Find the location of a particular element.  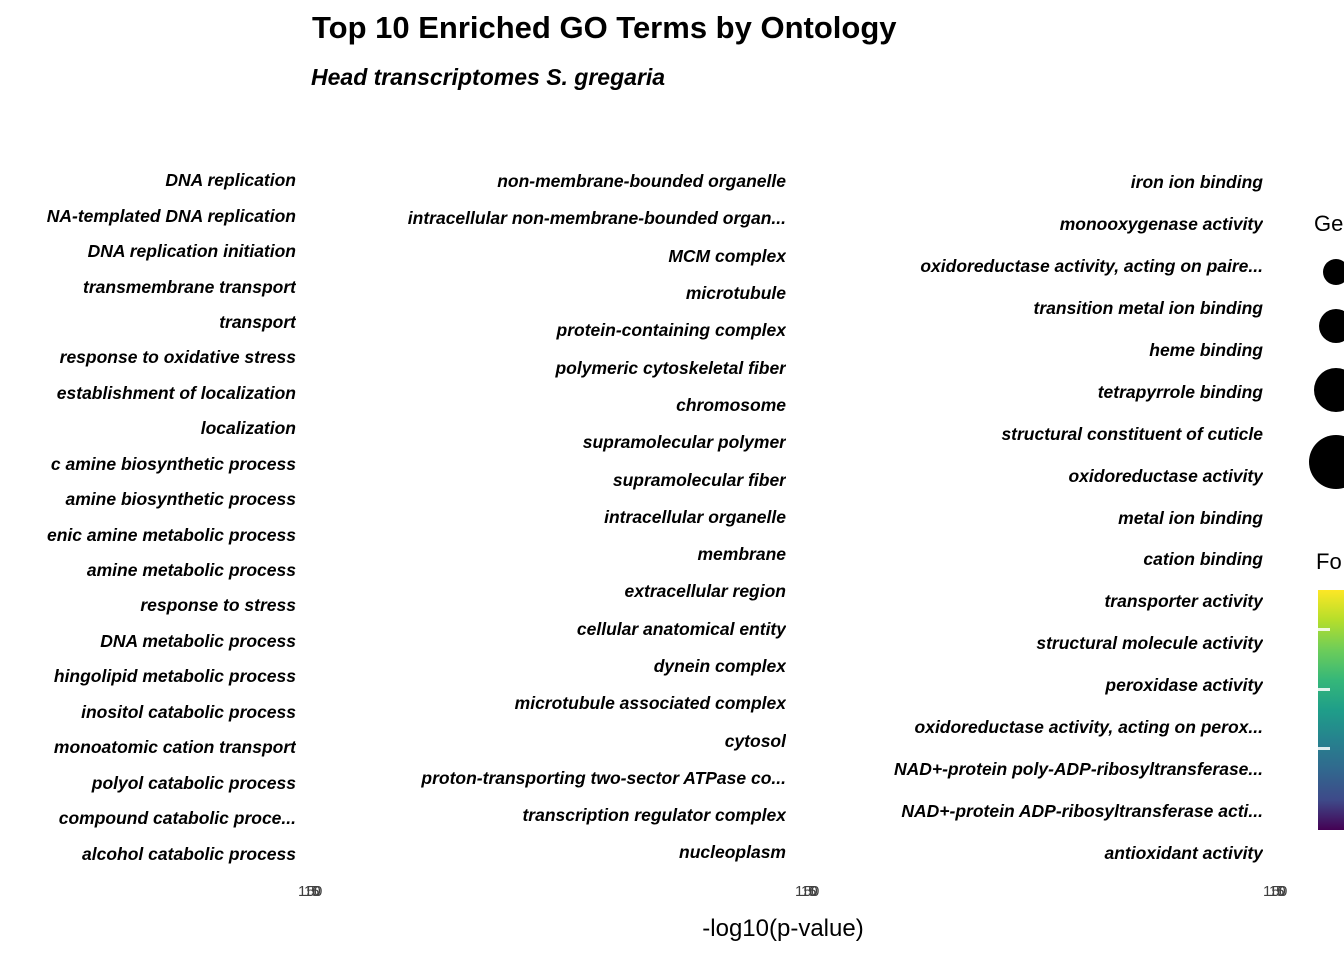

go-term-label: amine biosynthetic process is located at coordinates (181, 499).